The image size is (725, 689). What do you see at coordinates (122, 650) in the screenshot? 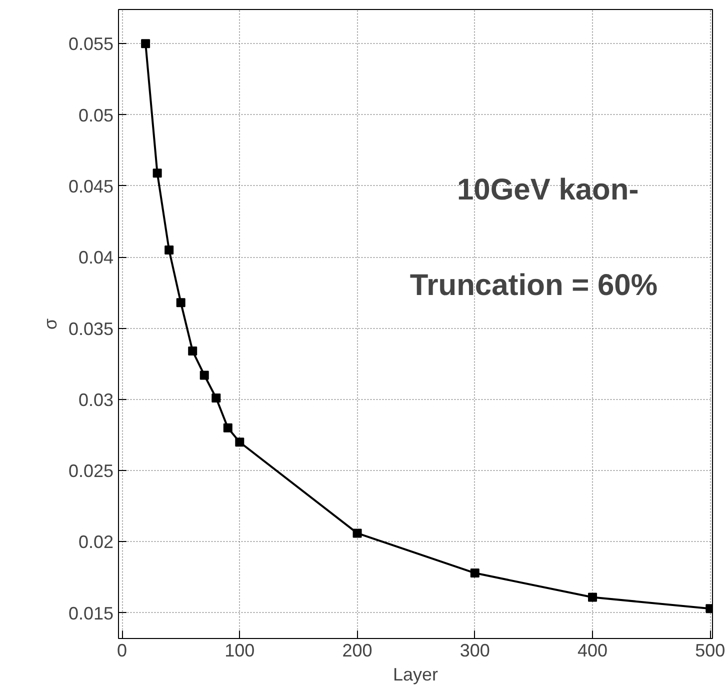
I see `x-tick-label: 0` at bounding box center [122, 650].